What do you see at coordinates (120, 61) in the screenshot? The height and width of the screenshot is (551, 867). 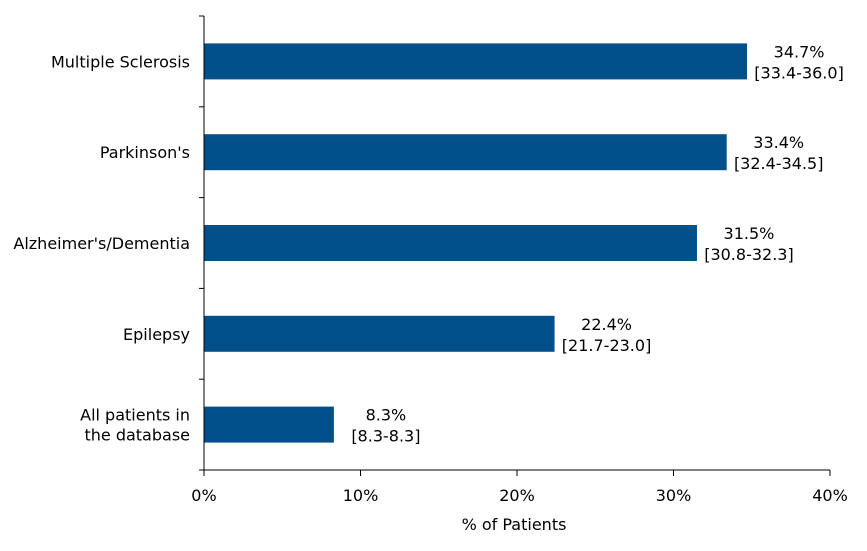 I see `category-label: Multiple Sclerosis` at bounding box center [120, 61].